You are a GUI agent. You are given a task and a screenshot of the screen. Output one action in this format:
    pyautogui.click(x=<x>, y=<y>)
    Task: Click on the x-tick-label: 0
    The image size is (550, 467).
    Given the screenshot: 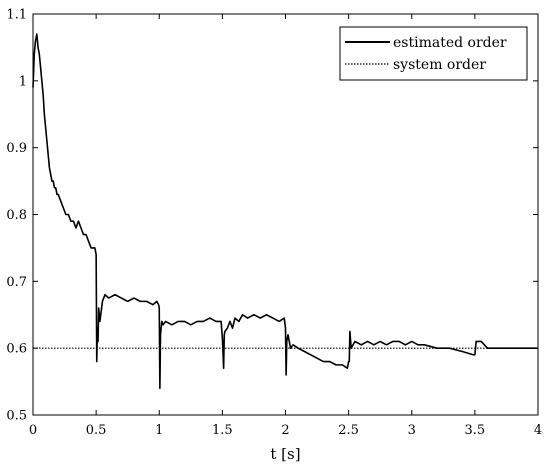 What is the action you would take?
    pyautogui.click(x=33, y=430)
    